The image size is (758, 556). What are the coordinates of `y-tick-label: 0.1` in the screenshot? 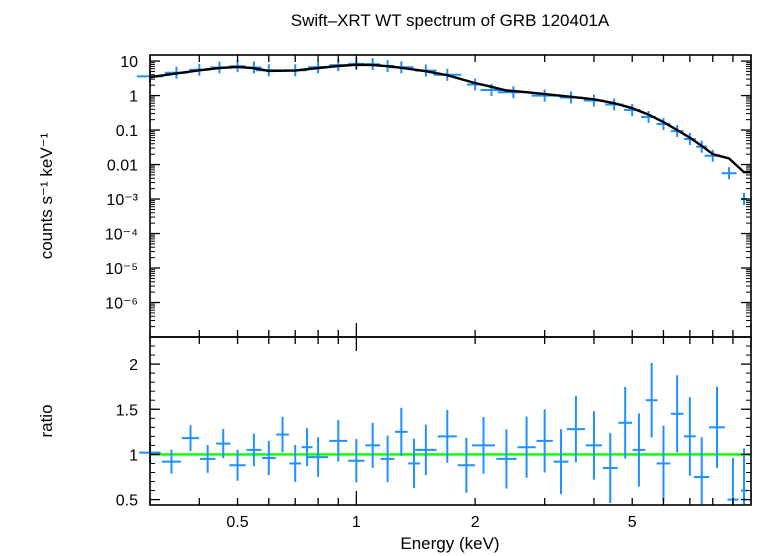 It's located at (127, 131).